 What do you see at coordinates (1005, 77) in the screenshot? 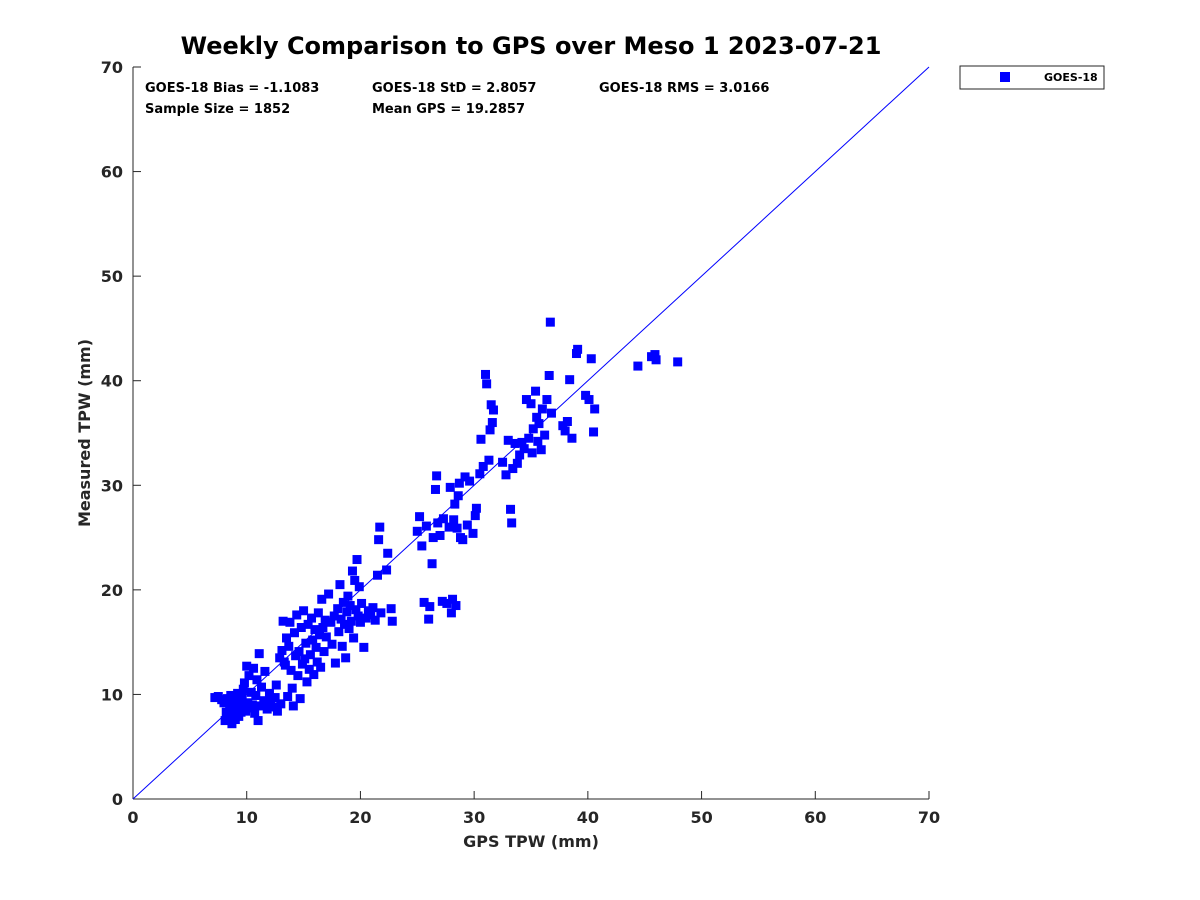
I see `legend-marker` at bounding box center [1005, 77].